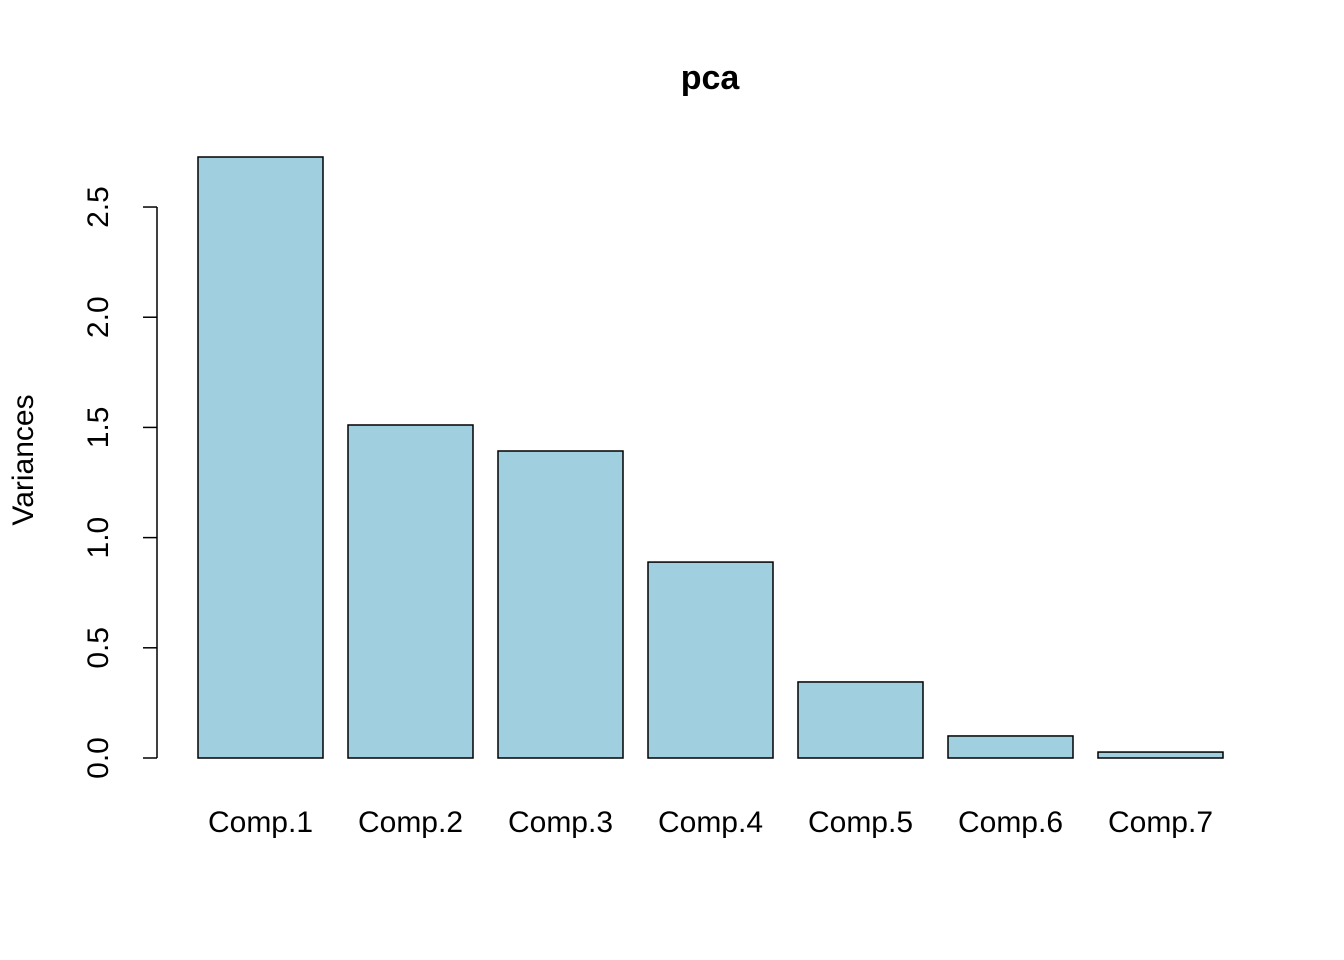 The width and height of the screenshot is (1344, 960). Describe the element at coordinates (1010, 822) in the screenshot. I see `x-tick-label: Comp.6` at that location.